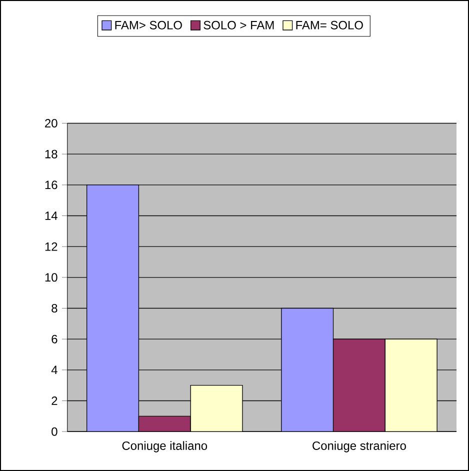 Image resolution: width=469 pixels, height=471 pixels. What do you see at coordinates (55, 400) in the screenshot?
I see `y-tick-label: 2` at bounding box center [55, 400].